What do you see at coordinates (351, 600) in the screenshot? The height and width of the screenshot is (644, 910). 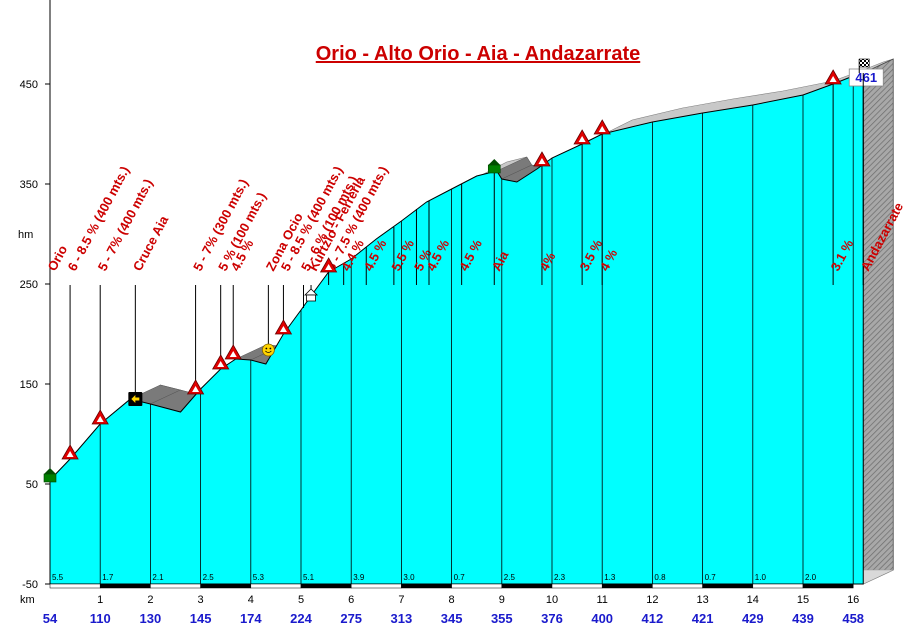 I see `x-tick-label: 6` at bounding box center [351, 600].